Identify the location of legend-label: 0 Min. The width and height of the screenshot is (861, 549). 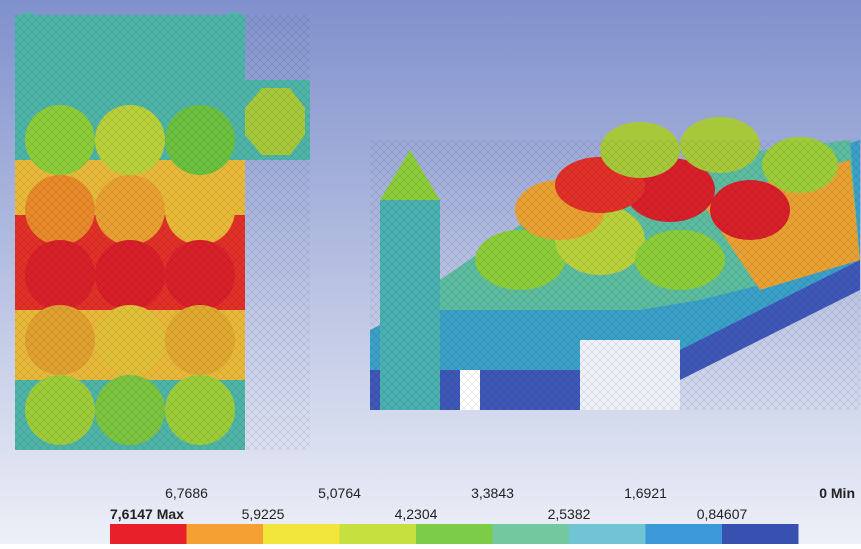
(837, 493).